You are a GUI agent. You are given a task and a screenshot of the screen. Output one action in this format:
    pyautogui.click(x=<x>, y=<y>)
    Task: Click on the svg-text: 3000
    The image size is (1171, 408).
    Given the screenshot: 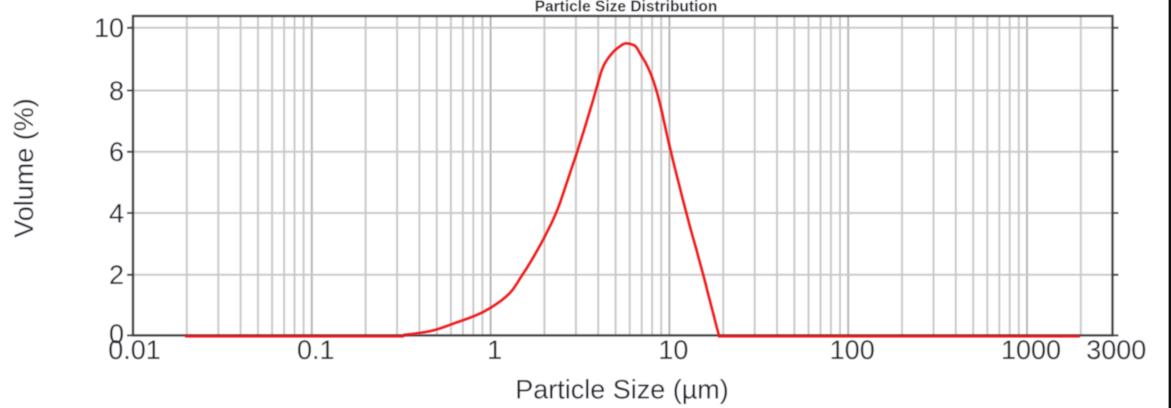 What is the action you would take?
    pyautogui.click(x=1116, y=350)
    